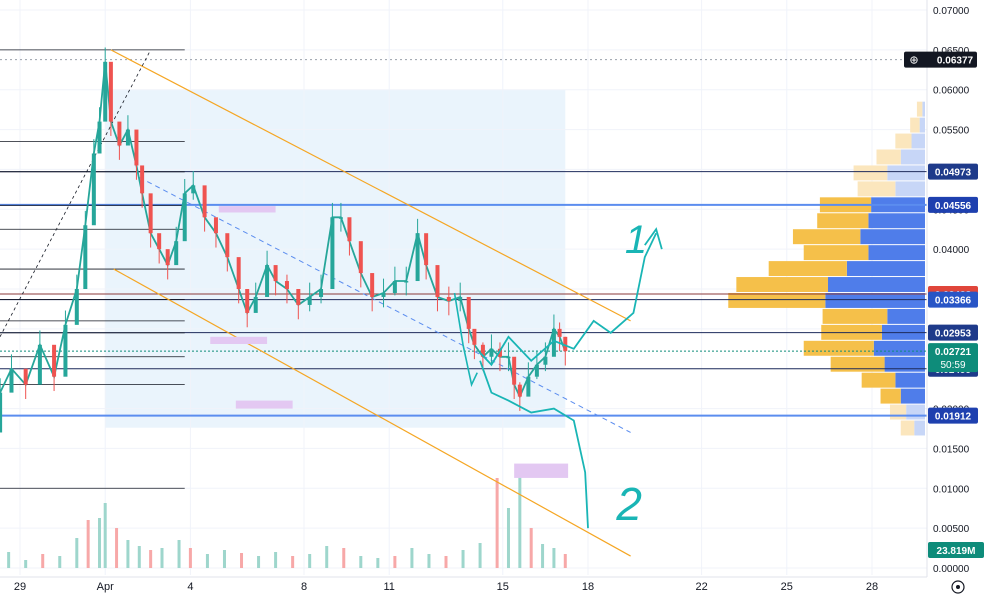  What do you see at coordinates (951, 131) in the screenshot?
I see `y-tick-label: 0.05500` at bounding box center [951, 131].